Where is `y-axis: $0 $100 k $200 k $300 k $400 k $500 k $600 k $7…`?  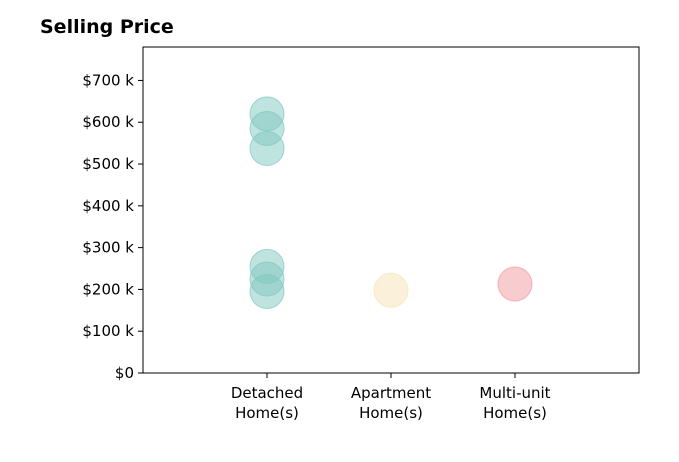 y-axis: $0 $100 k $200 k $300 k $400 k $500 k $600 k $7… is located at coordinates (112, 226).